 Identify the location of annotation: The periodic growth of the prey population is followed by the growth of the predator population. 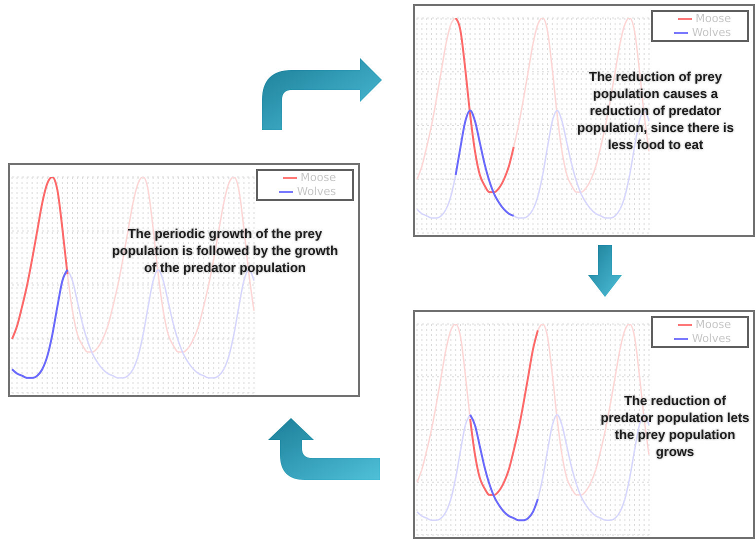
(225, 250).